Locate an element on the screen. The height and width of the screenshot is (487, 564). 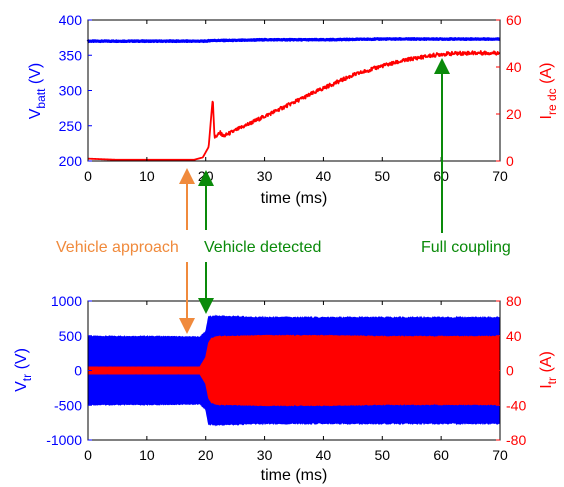
bottom-x-tick-label: 70 is located at coordinates (500, 455).